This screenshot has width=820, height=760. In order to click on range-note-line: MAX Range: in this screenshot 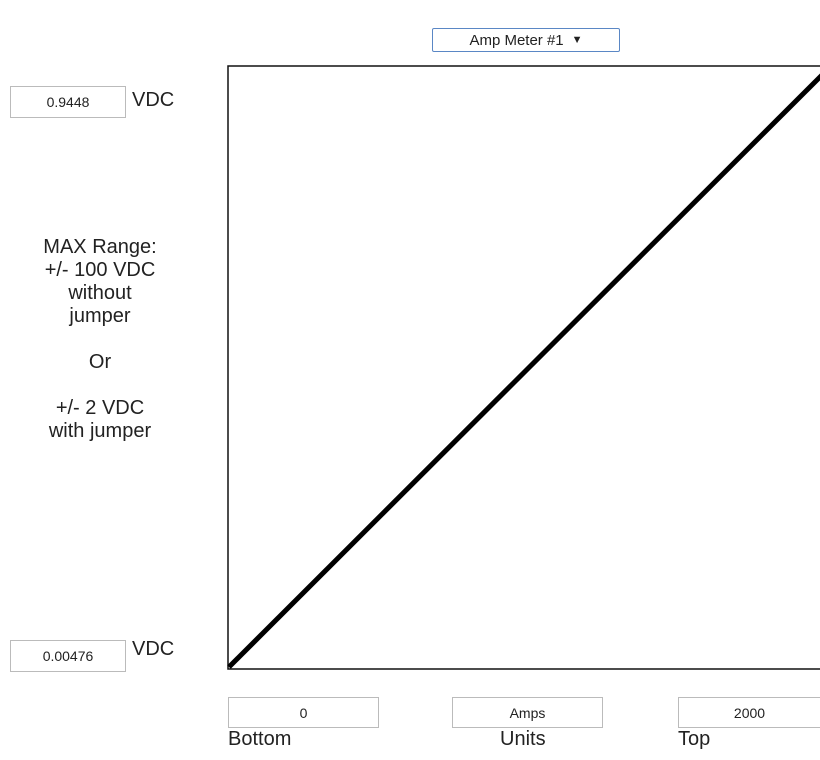, I will do `click(100, 247)`.